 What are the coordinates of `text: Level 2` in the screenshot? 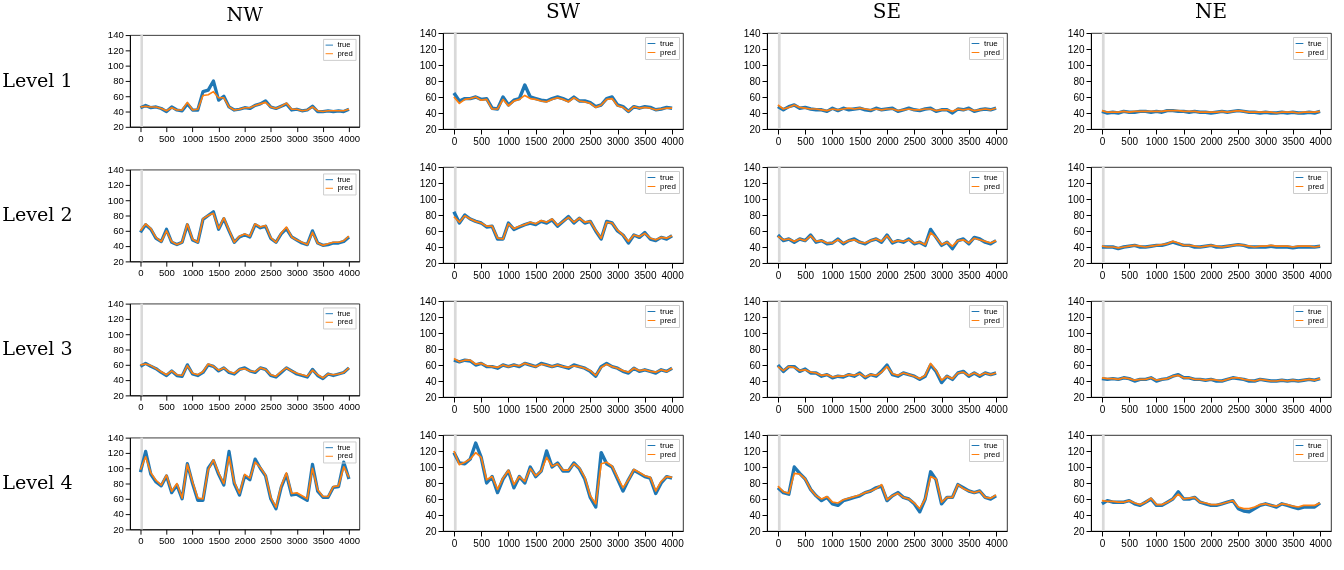 It's located at (37, 215).